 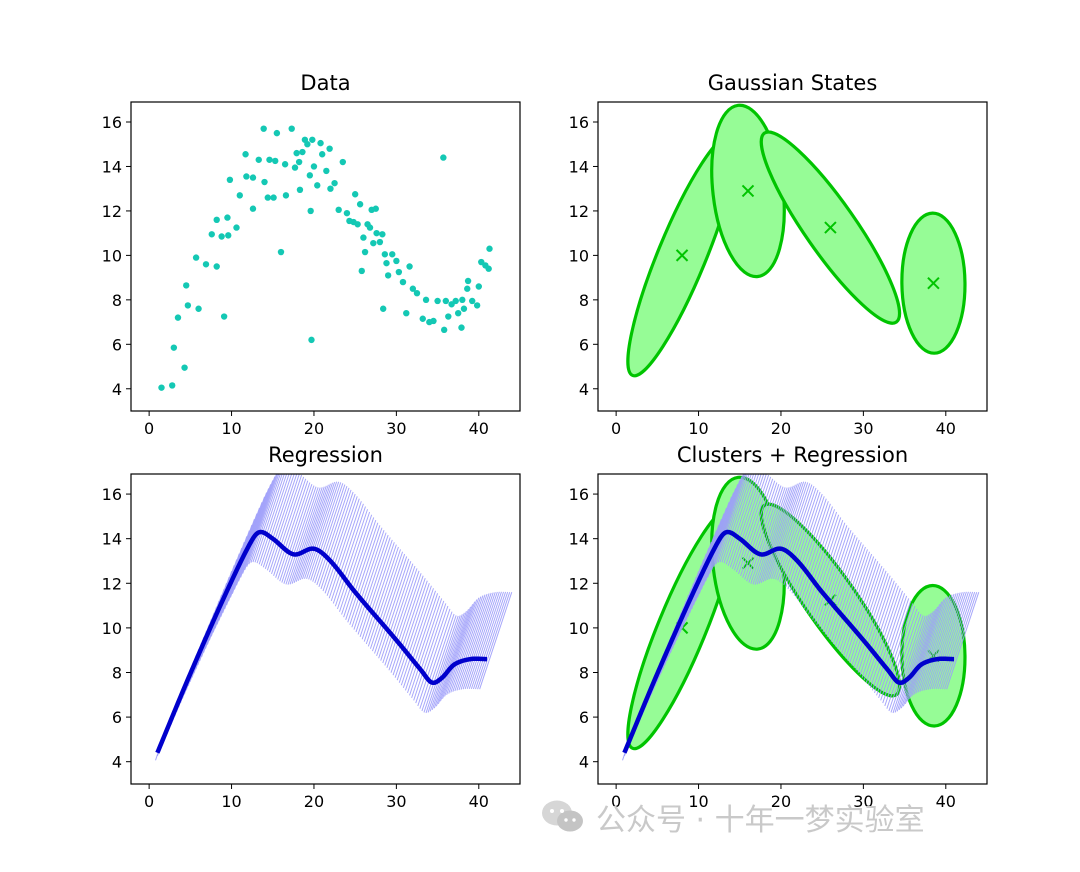 I want to click on y-tick-label: 4, so click(x=584, y=389).